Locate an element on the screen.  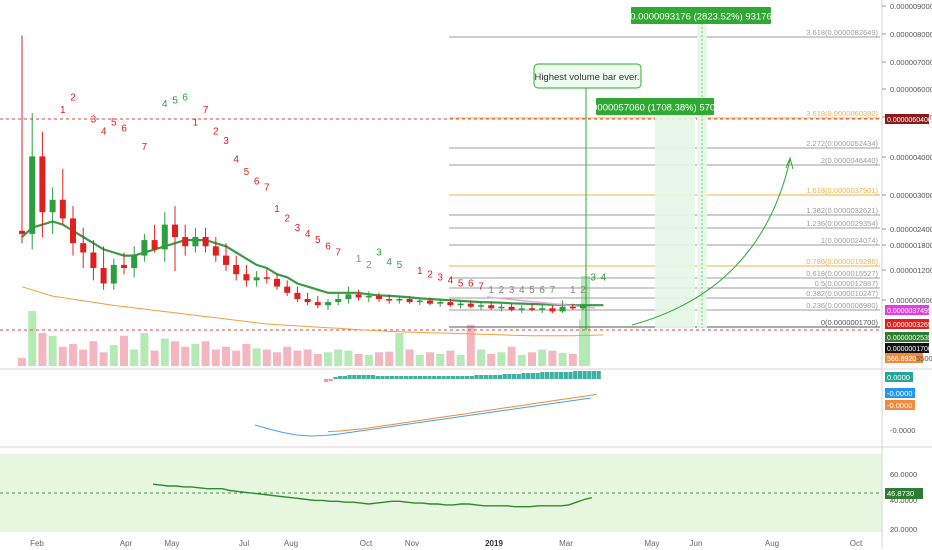
macd-pane is located at coordinates (466, 409).